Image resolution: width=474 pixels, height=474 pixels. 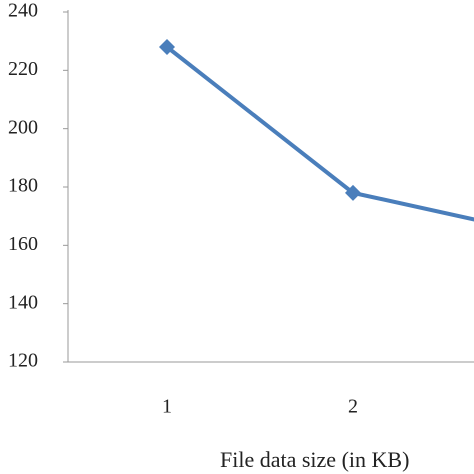 I want to click on y-tick-label: 140, so click(x=23, y=302).